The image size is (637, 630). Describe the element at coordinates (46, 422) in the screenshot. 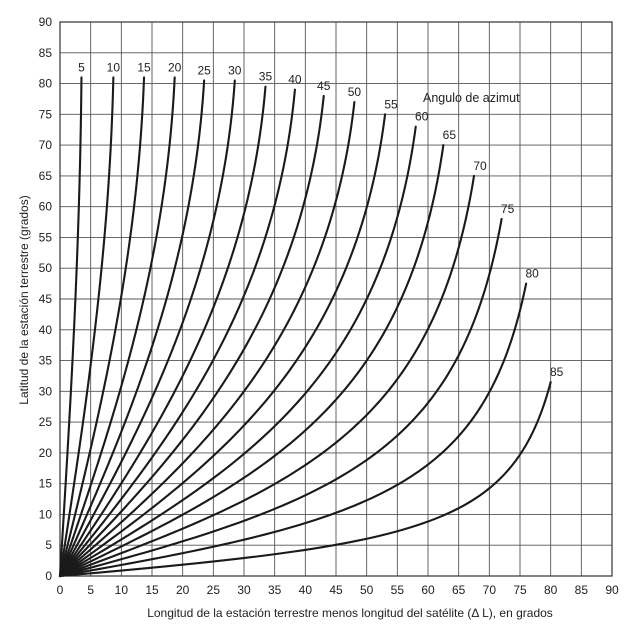

I see `y-tick-label: 25` at that location.